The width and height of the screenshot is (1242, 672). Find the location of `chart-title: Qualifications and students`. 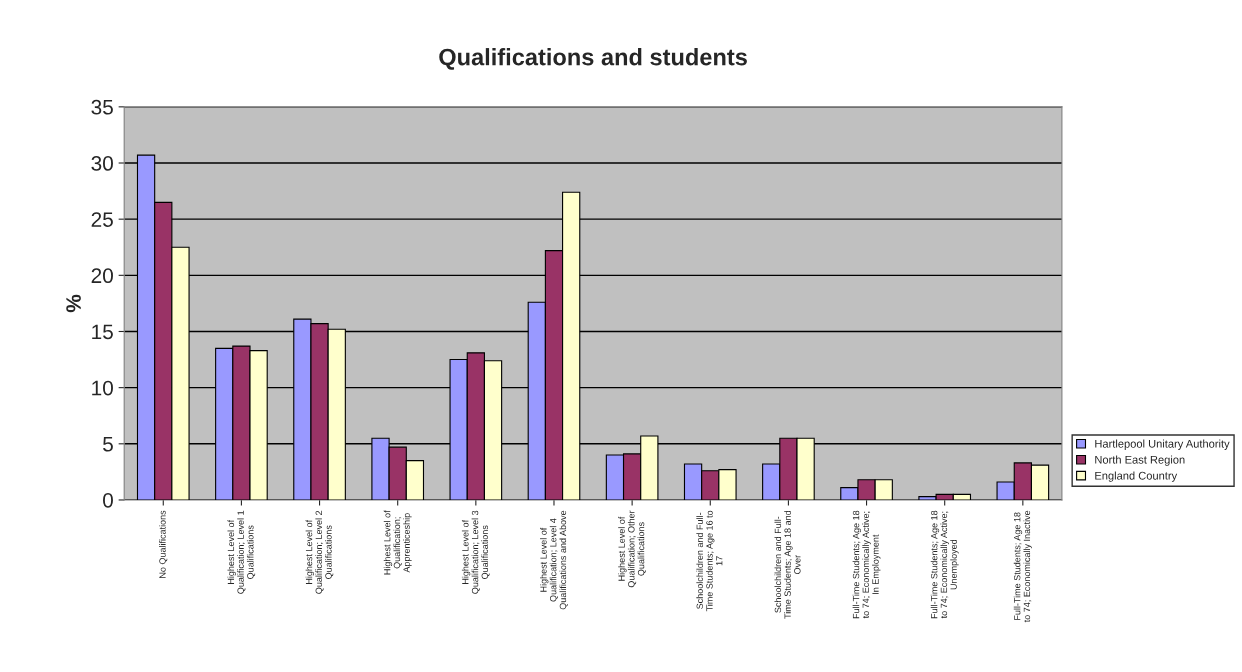

chart-title: Qualifications and students is located at coordinates (593, 59).